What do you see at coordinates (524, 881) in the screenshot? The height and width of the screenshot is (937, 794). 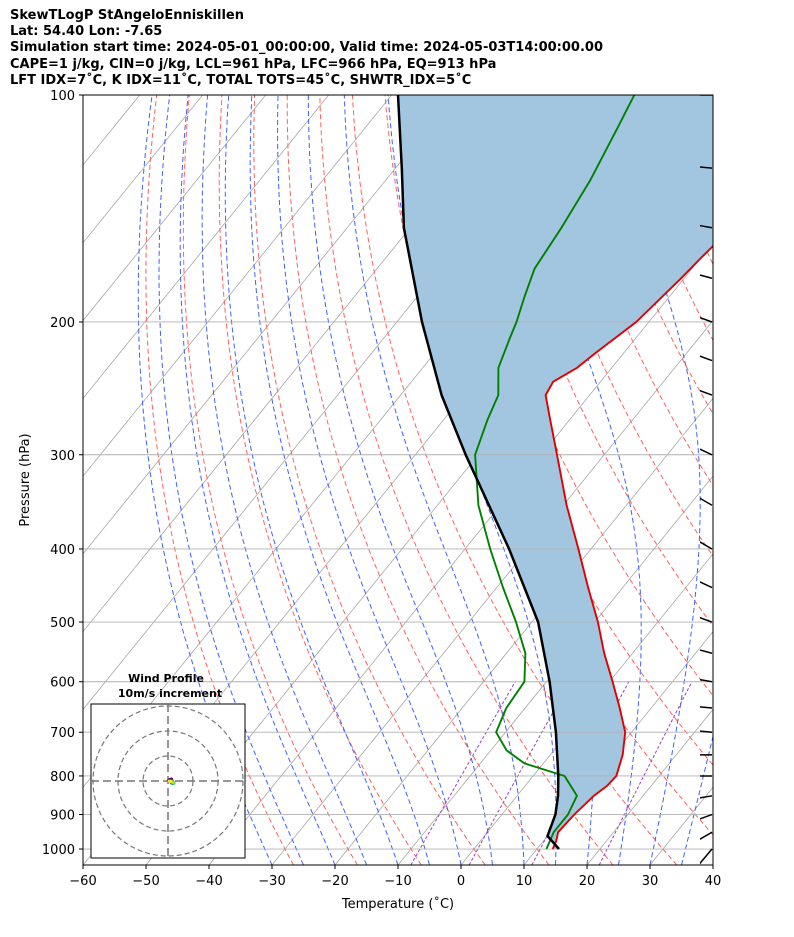 I see `x-tick-label: 10` at bounding box center [524, 881].